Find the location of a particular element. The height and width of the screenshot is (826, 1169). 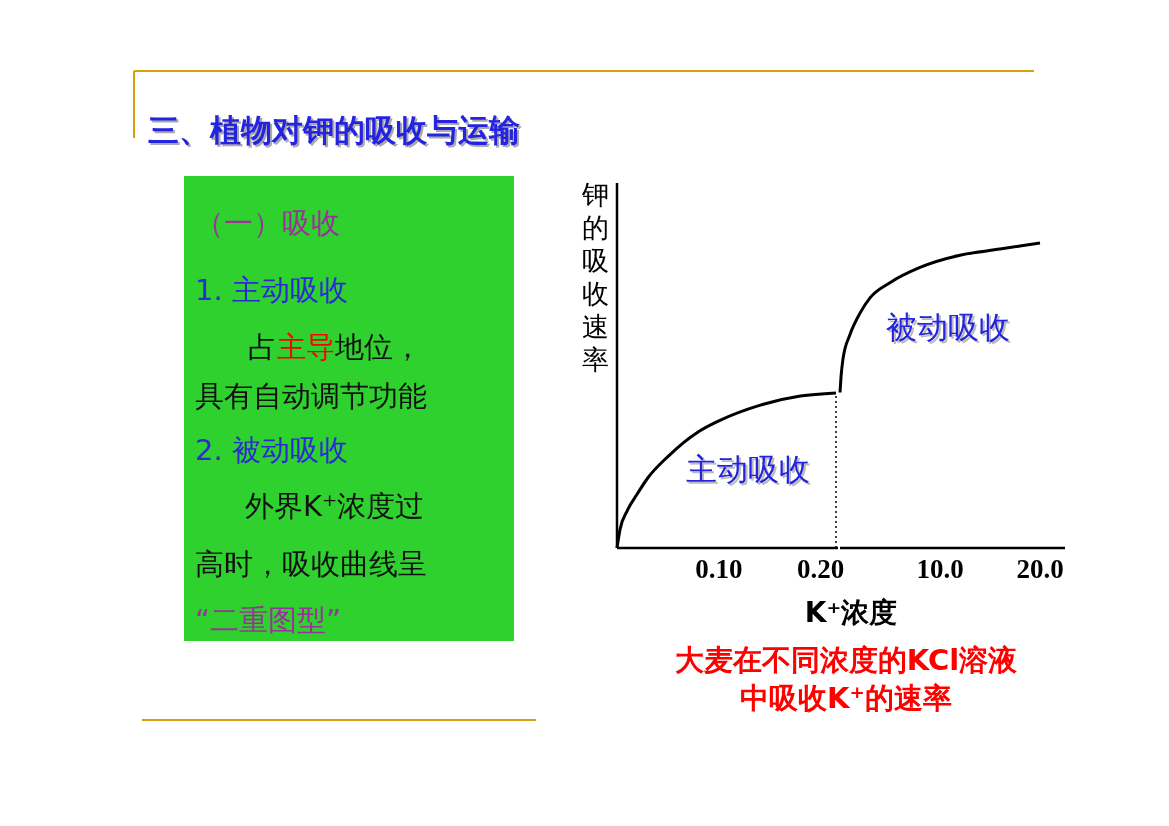

text: 占 is located at coordinates (262, 347).